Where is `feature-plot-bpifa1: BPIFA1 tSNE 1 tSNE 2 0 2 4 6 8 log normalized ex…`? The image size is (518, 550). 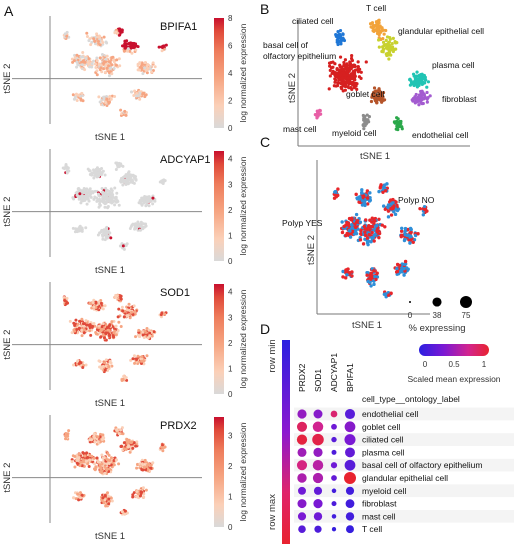
feature-plot-bpifa1: BPIFA1 tSNE 1 tSNE 2 0 2 4 6 8 log normalized ex… is located at coordinates (125, 78).